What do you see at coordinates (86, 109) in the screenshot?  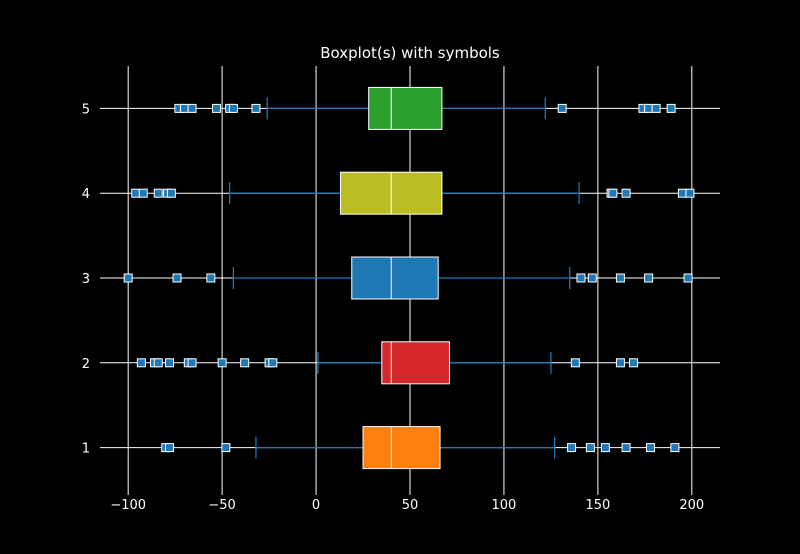 I see `y-tick-label: 5` at bounding box center [86, 109].